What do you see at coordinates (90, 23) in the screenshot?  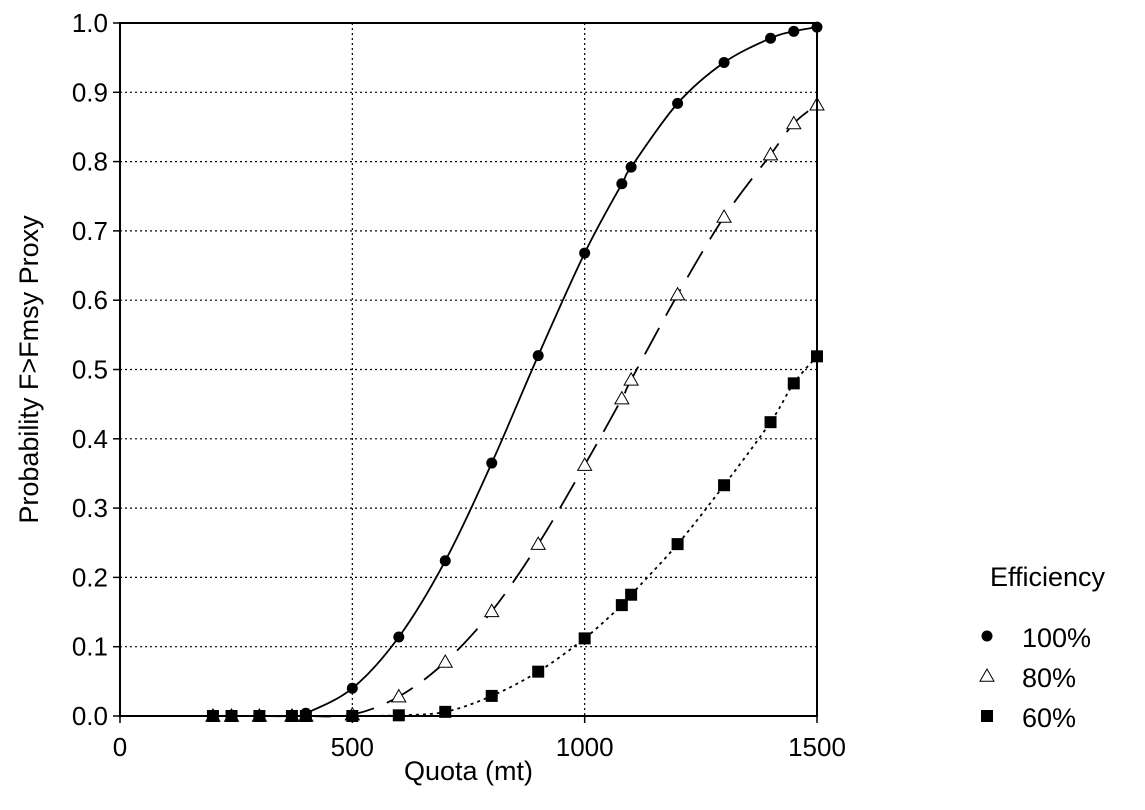 I see `y-tick-label: 1.0` at bounding box center [90, 23].